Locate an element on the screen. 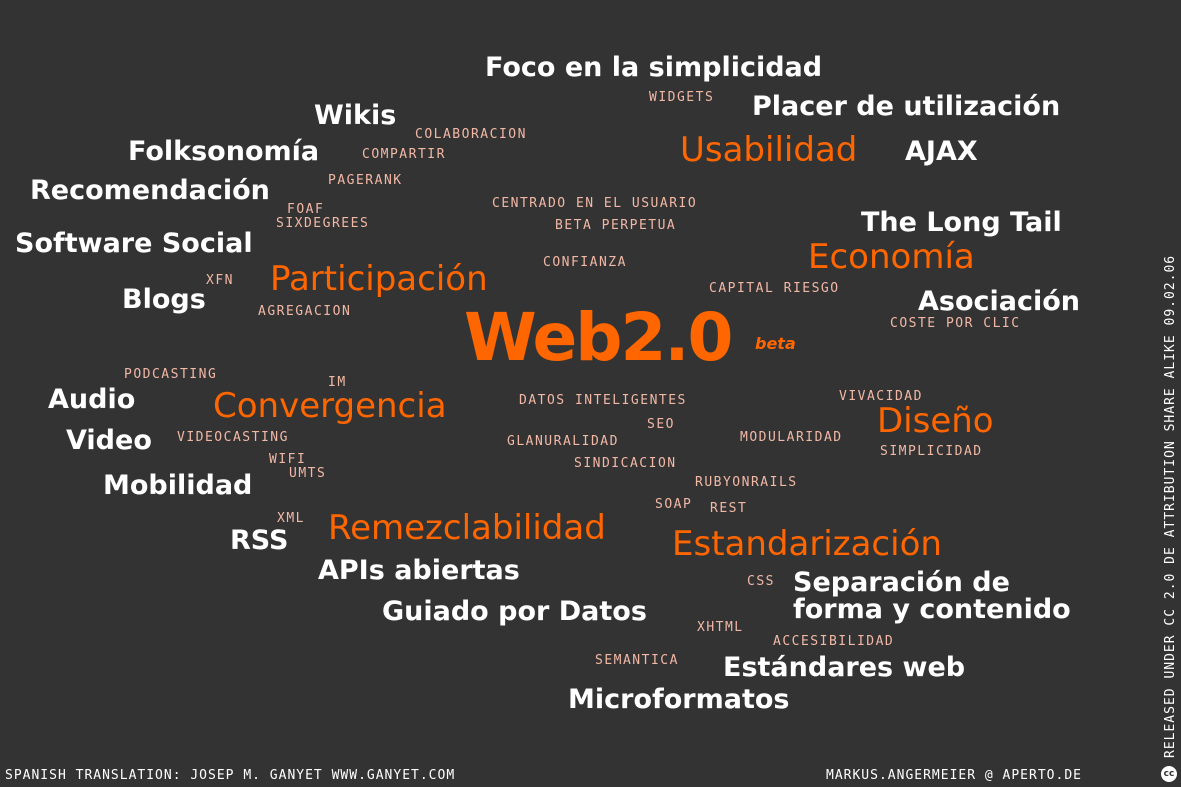 Image resolution: width=1181 pixels, height=787 pixels. term-mobilidad: Mobilidad is located at coordinates (178, 485).